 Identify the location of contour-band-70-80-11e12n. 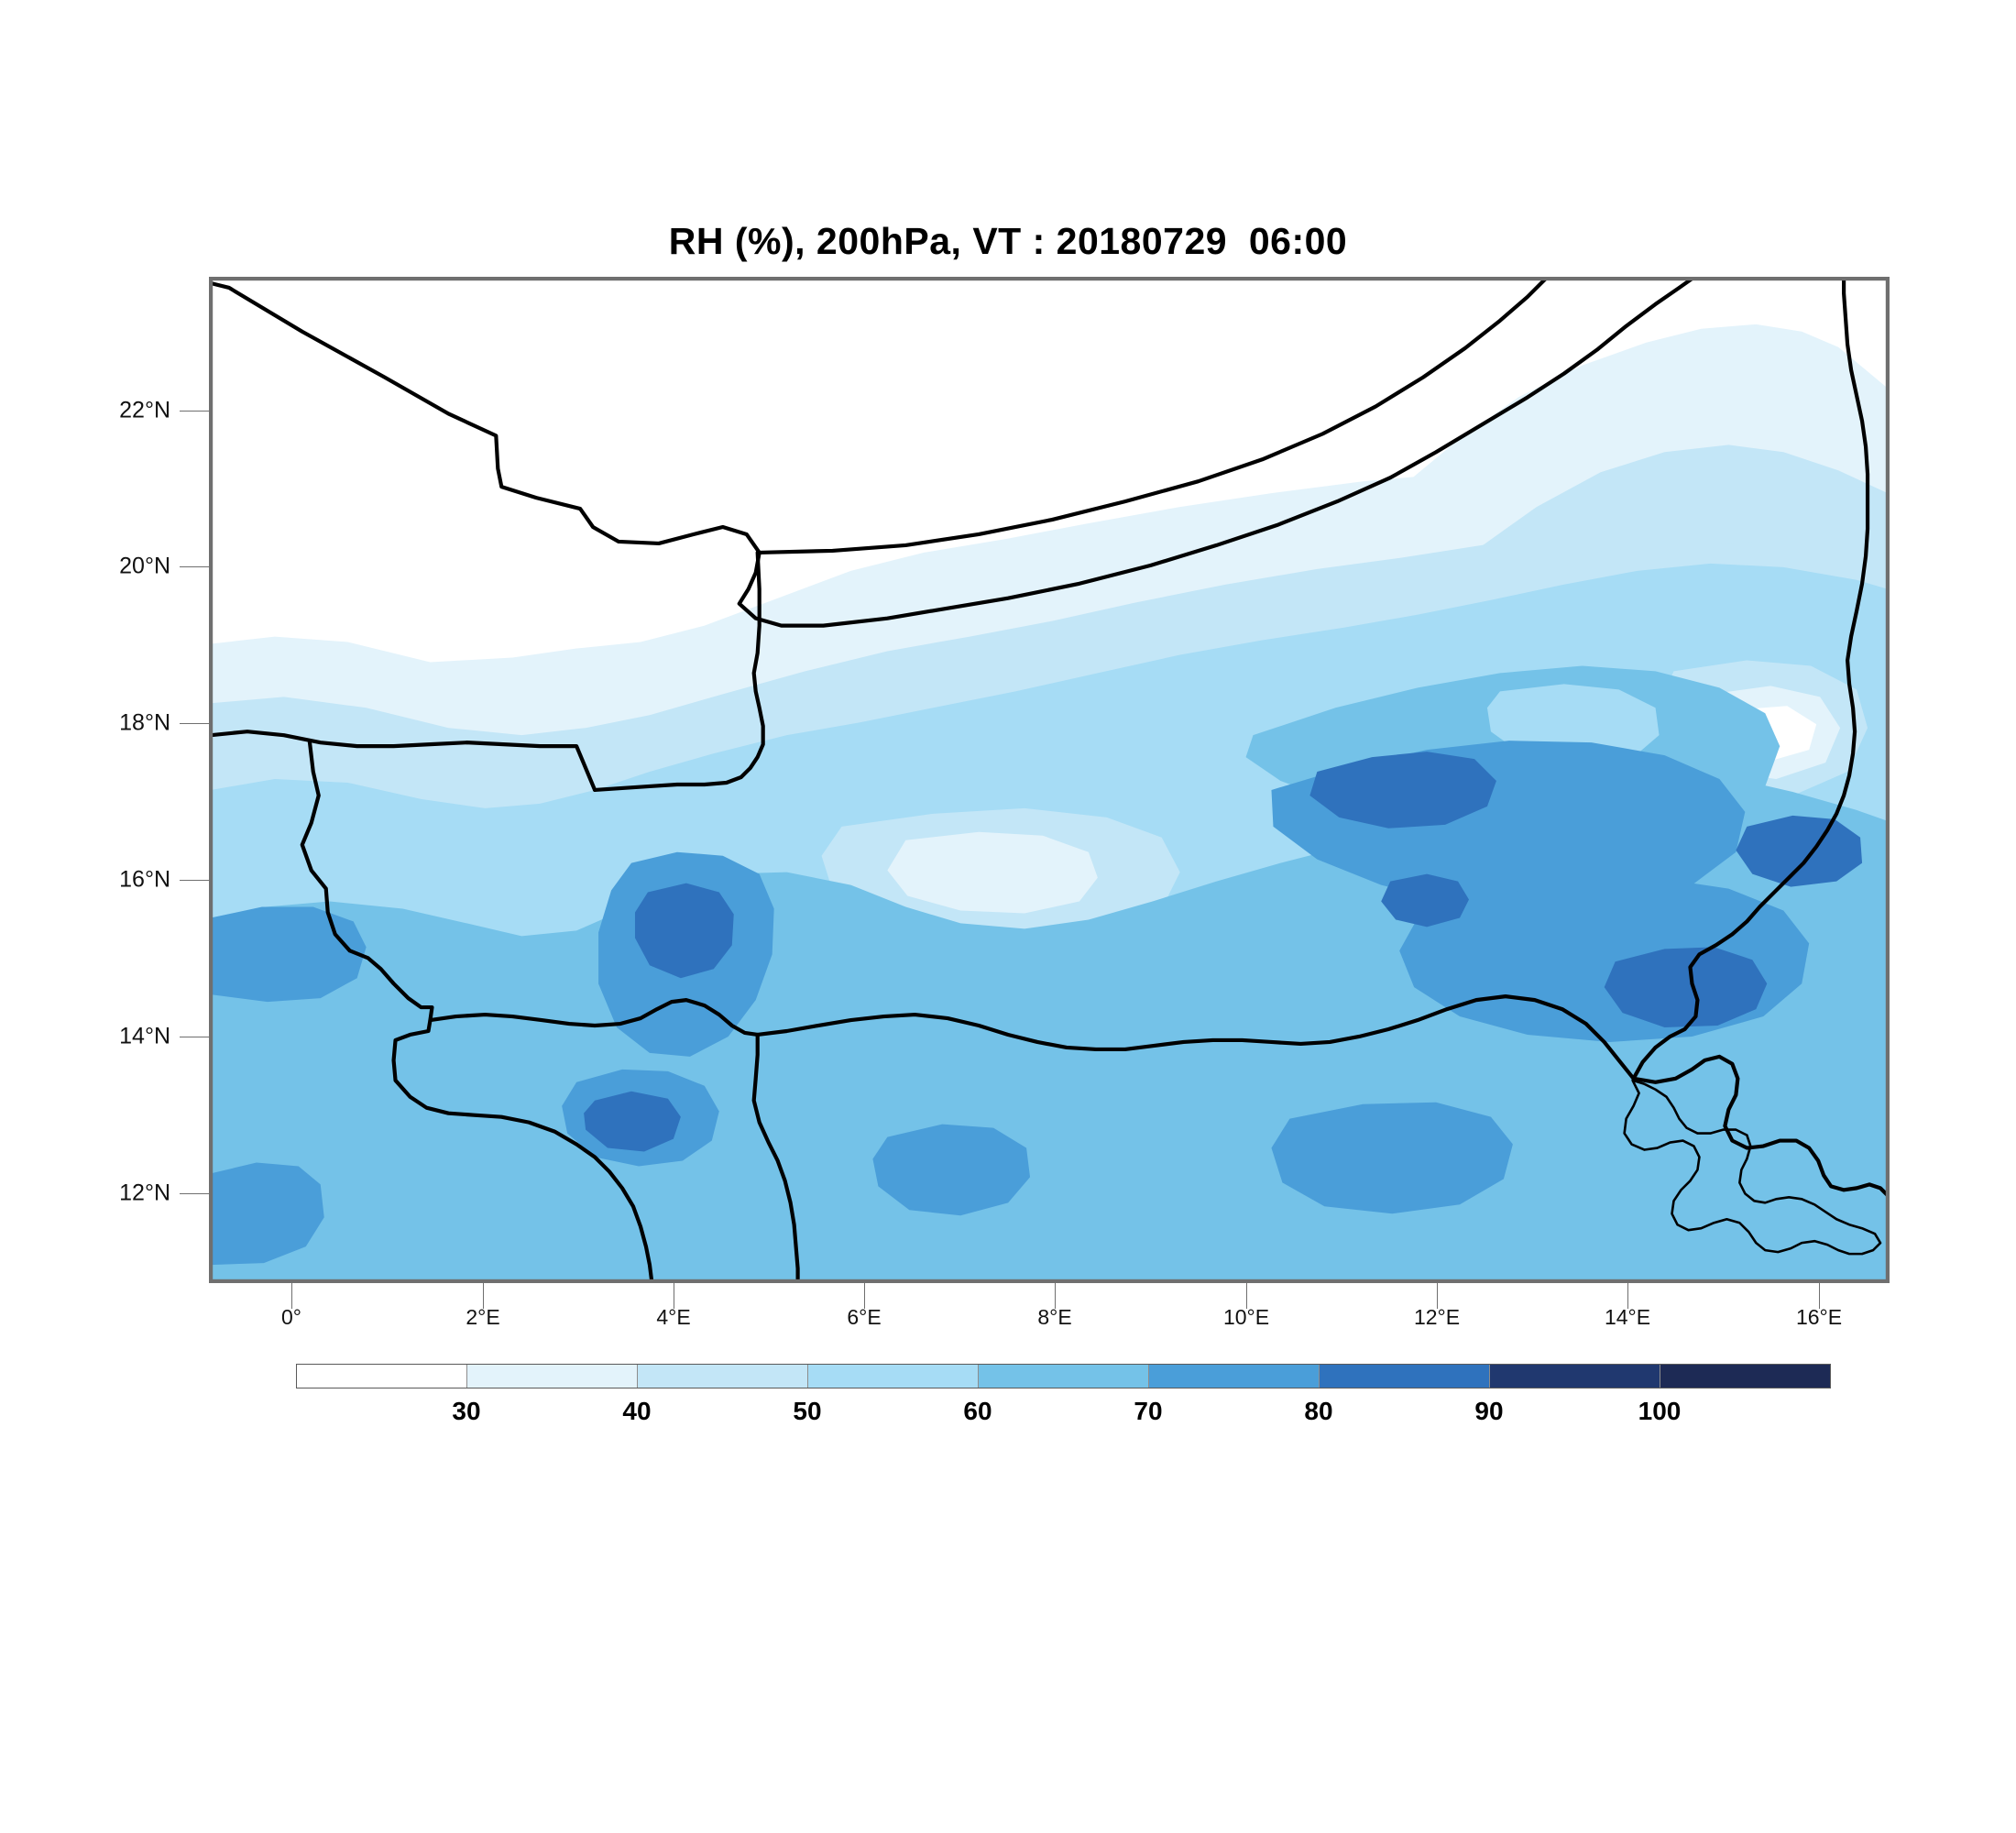
(1392, 1158).